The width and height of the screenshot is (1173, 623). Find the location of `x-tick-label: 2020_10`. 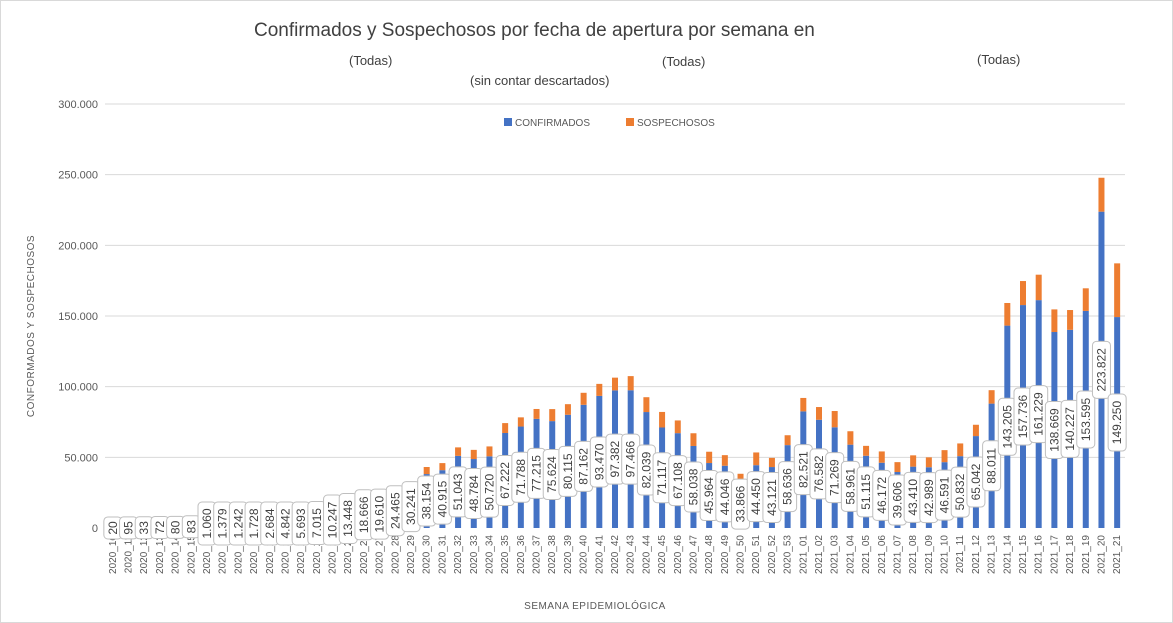

x-tick-label: 2020_10 is located at coordinates (113, 554).